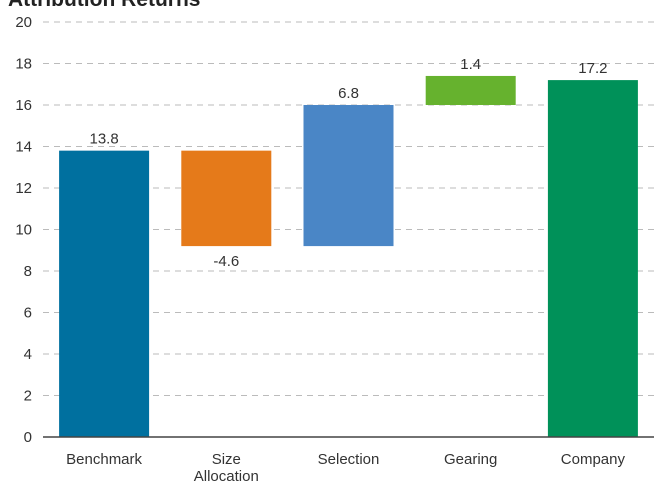 This screenshot has height=487, width=654. What do you see at coordinates (23, 22) in the screenshot?
I see `y-tick-label: 20` at bounding box center [23, 22].